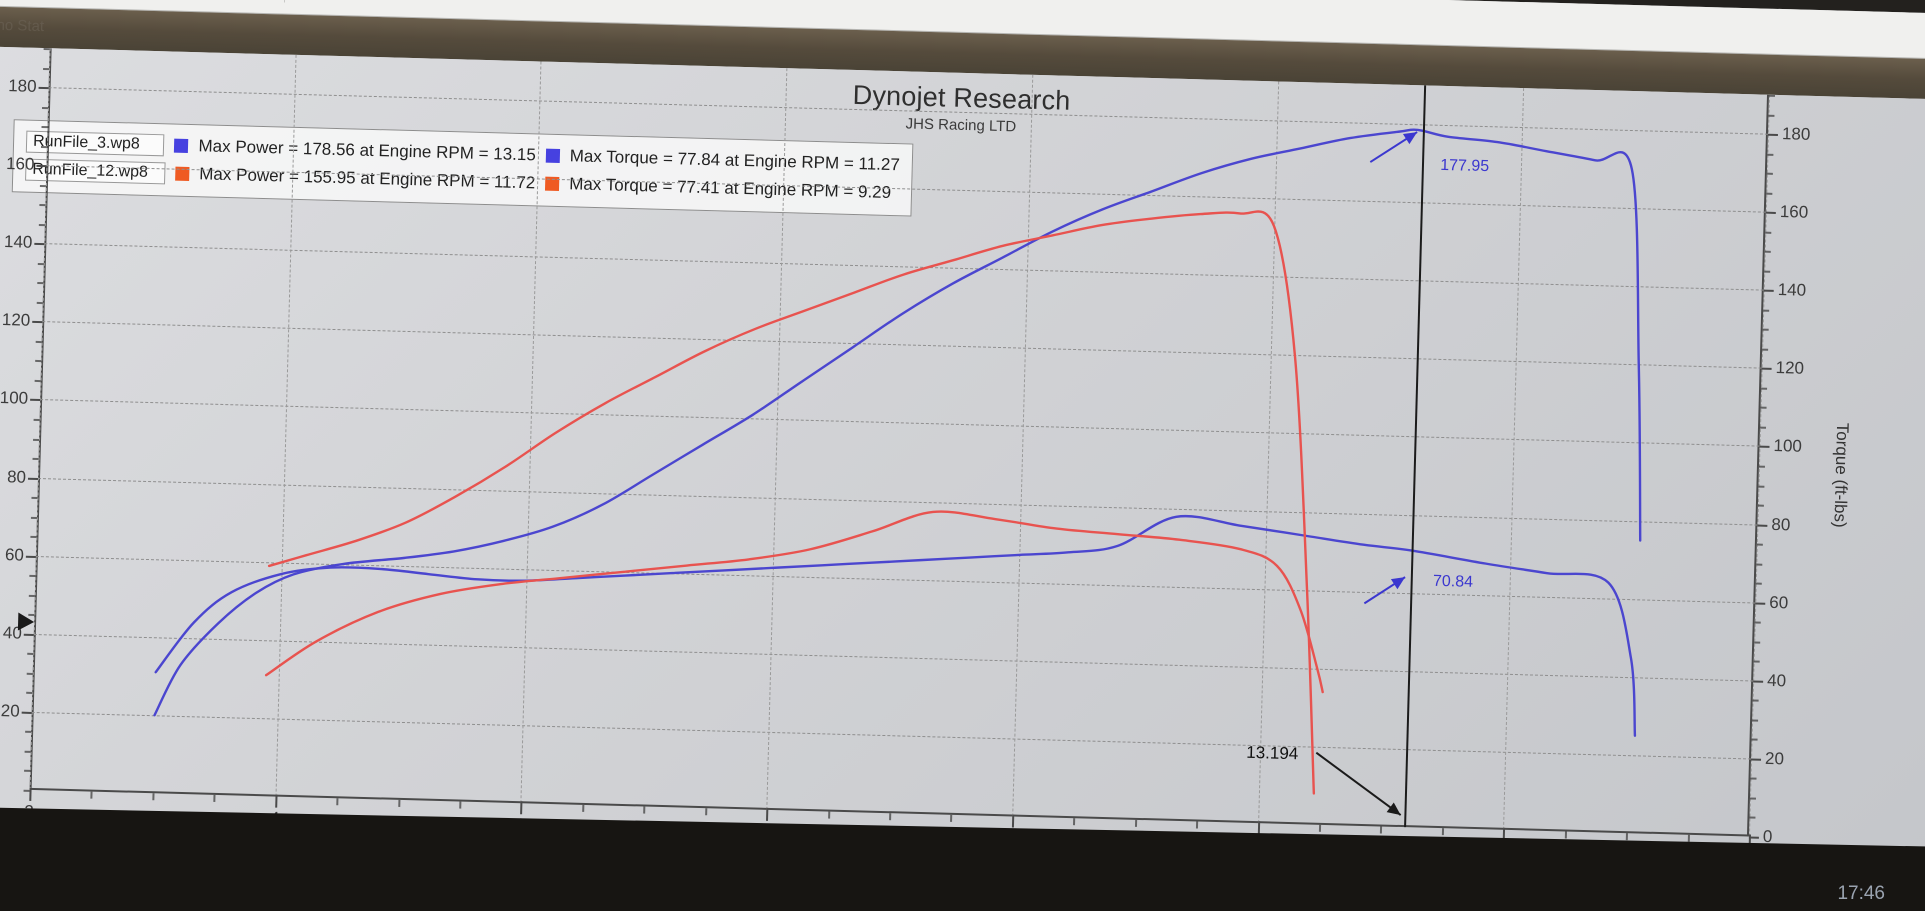 Image resolution: width=1925 pixels, height=911 pixels. I want to click on y-axis-right-label: Torque (ft-lbs), so click(1841, 476).